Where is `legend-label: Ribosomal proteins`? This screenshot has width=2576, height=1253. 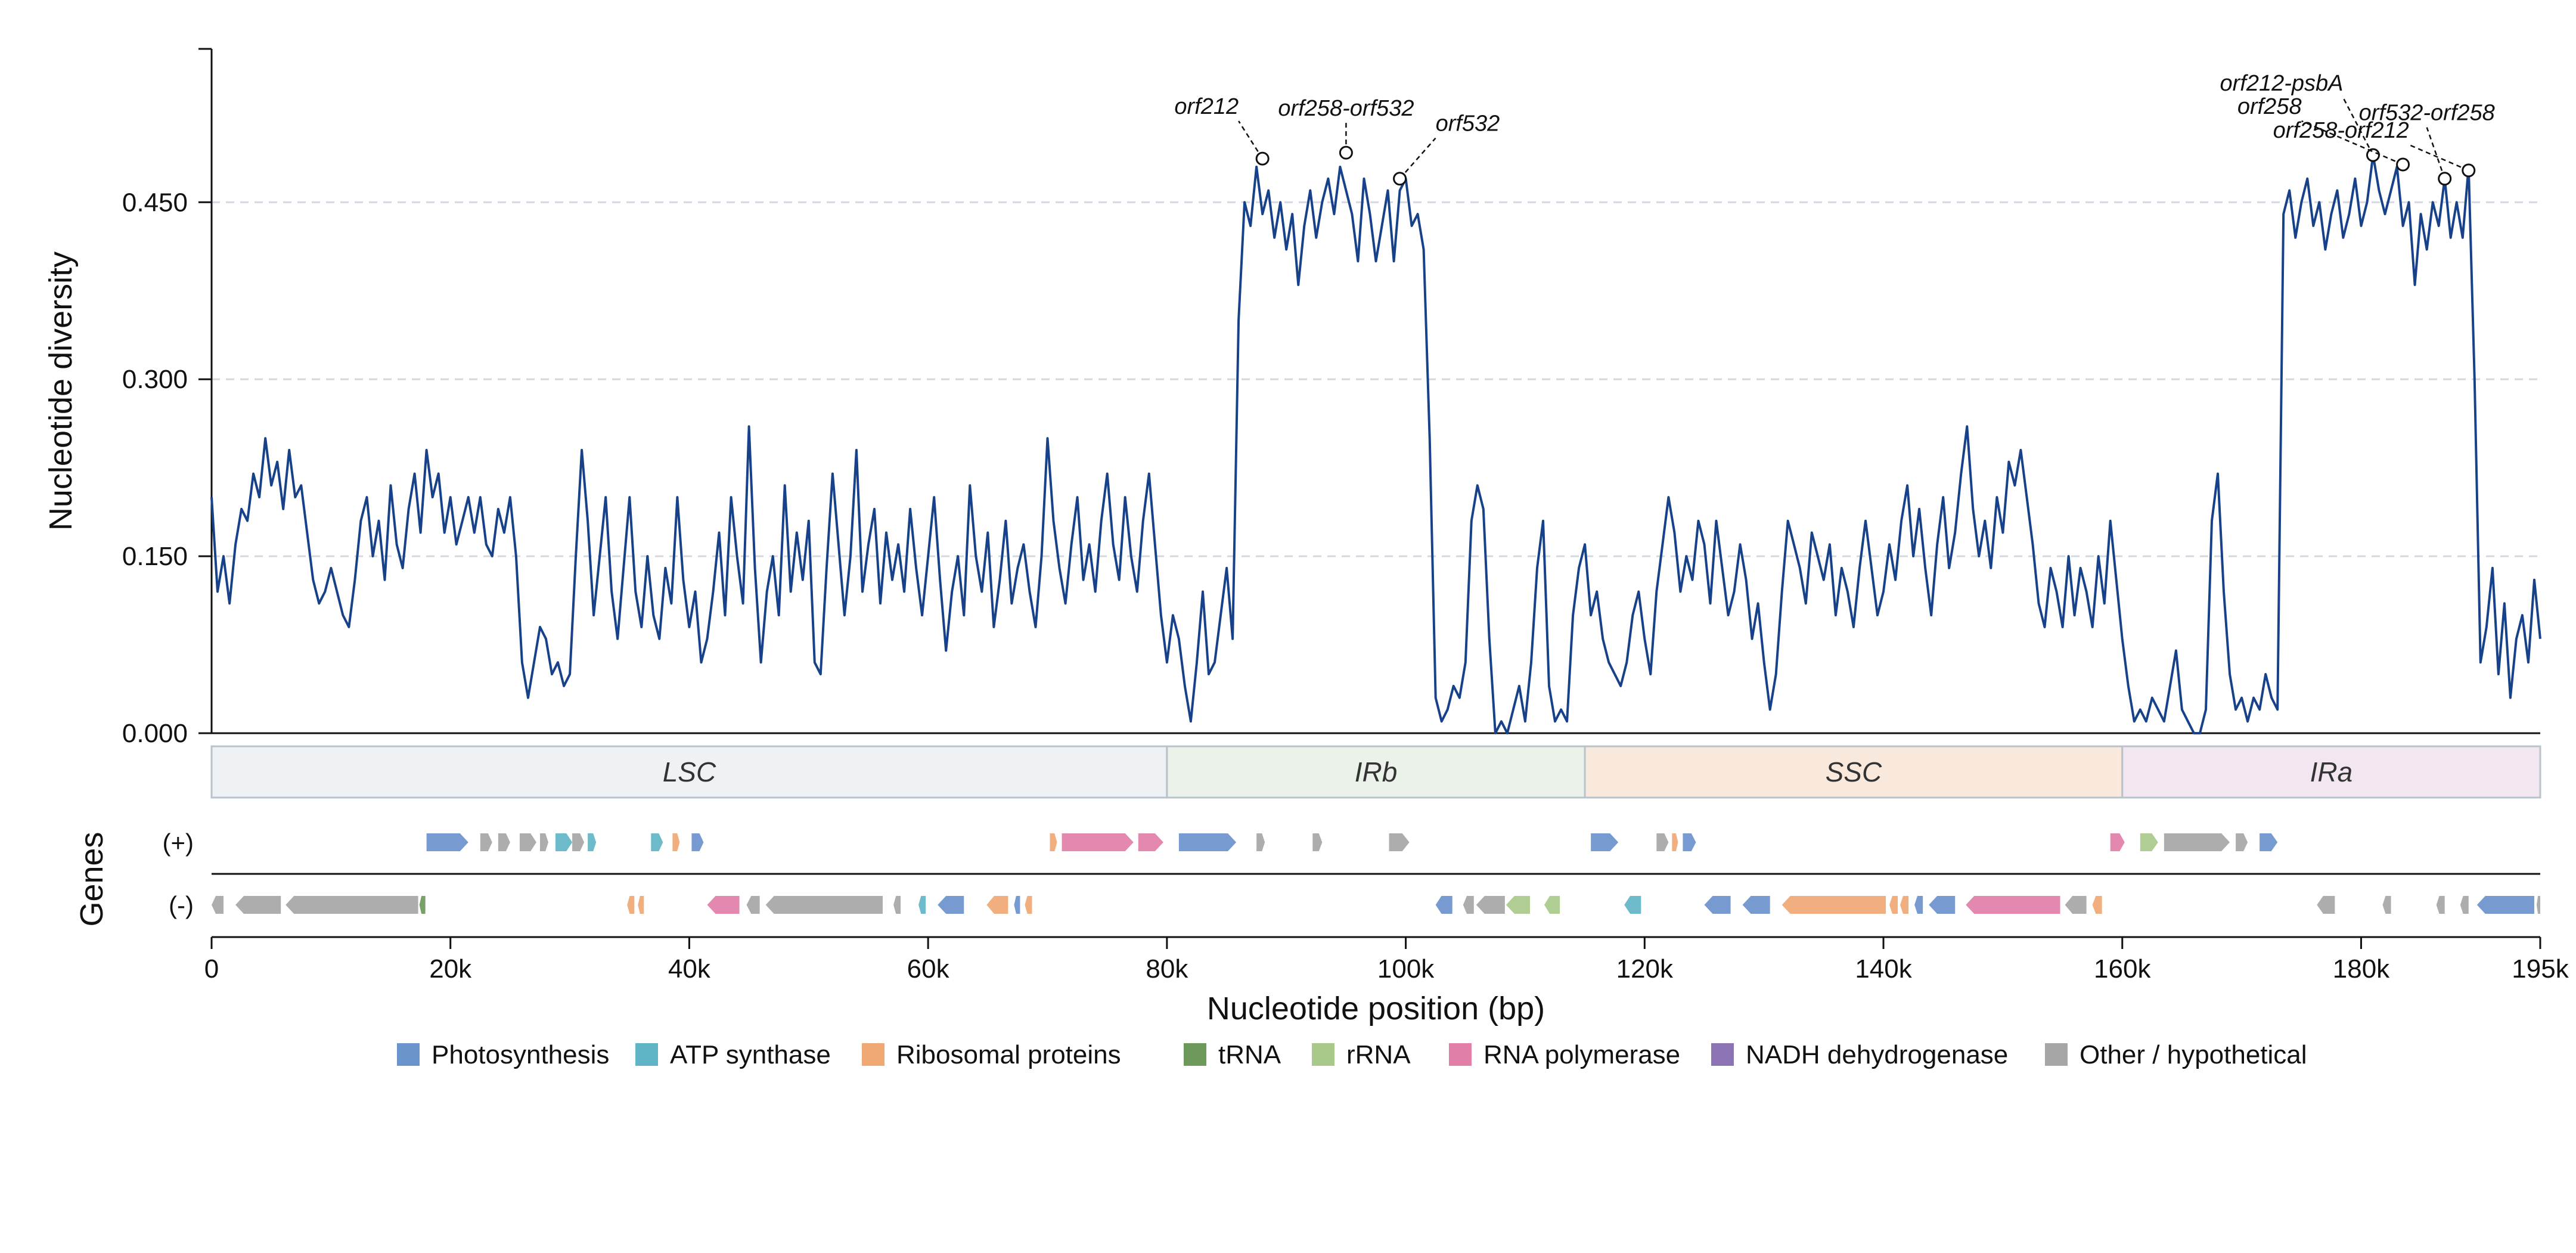
legend-label: Ribosomal proteins is located at coordinates (1009, 1054).